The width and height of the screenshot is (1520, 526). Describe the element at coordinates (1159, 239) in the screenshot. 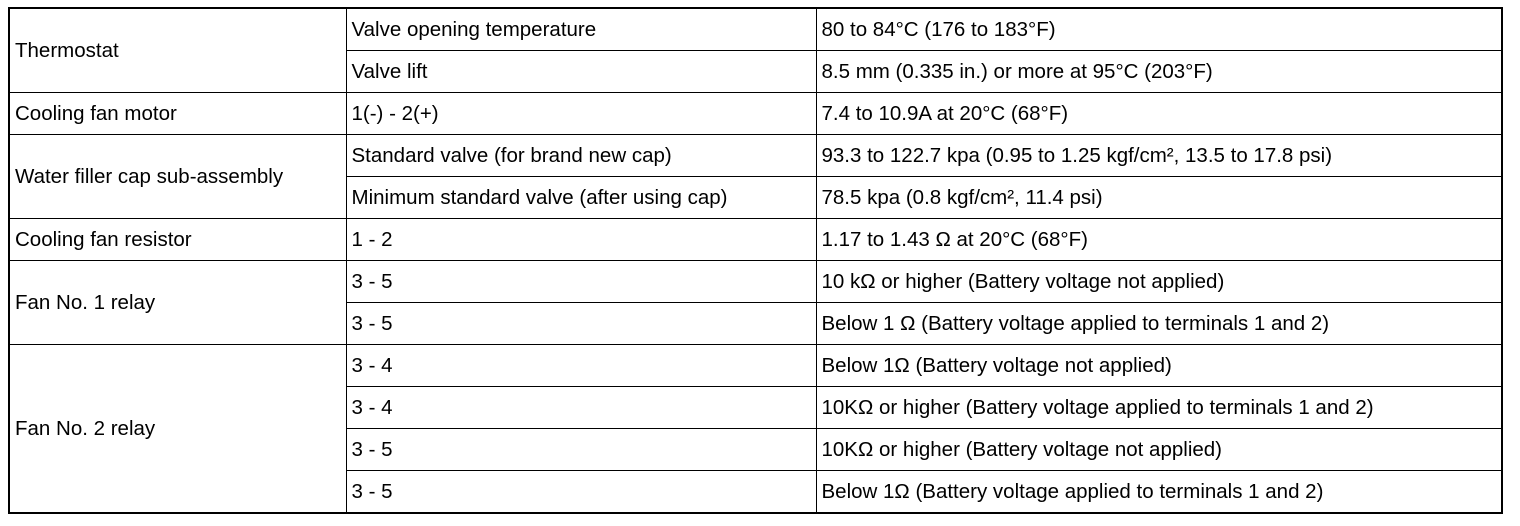

I see `spec-cell: 1.17 to 1.43 Ω at 20°C (68°F)` at that location.